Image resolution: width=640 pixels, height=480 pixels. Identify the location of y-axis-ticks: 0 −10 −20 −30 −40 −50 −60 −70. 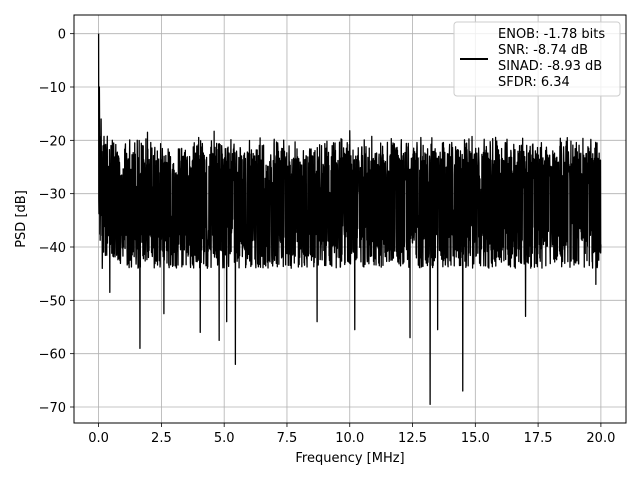
(56, 222).